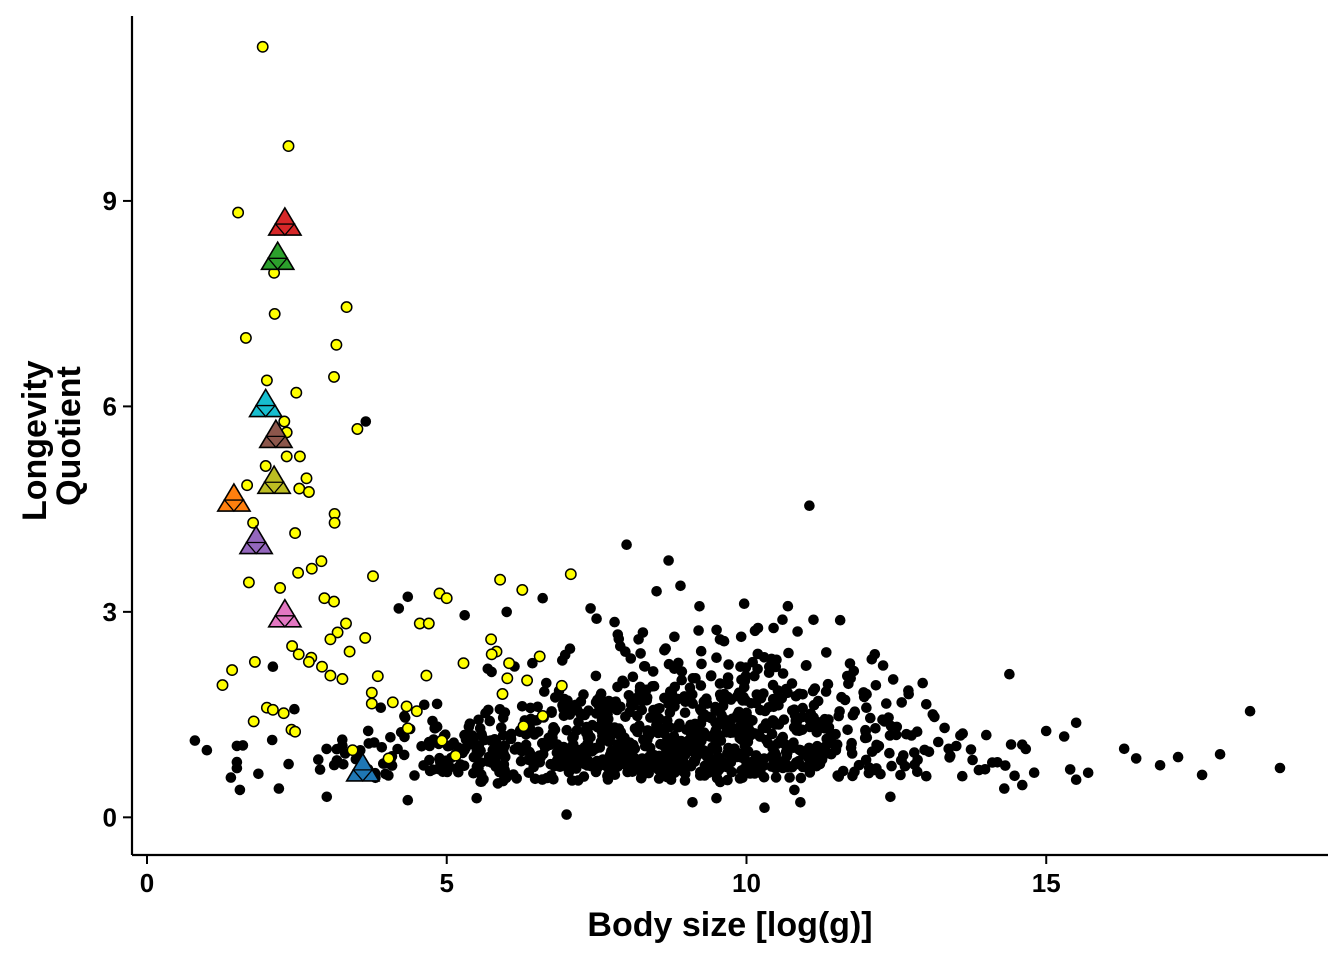 The height and width of the screenshot is (960, 1344). I want to click on highlight-pink, so click(285, 613).